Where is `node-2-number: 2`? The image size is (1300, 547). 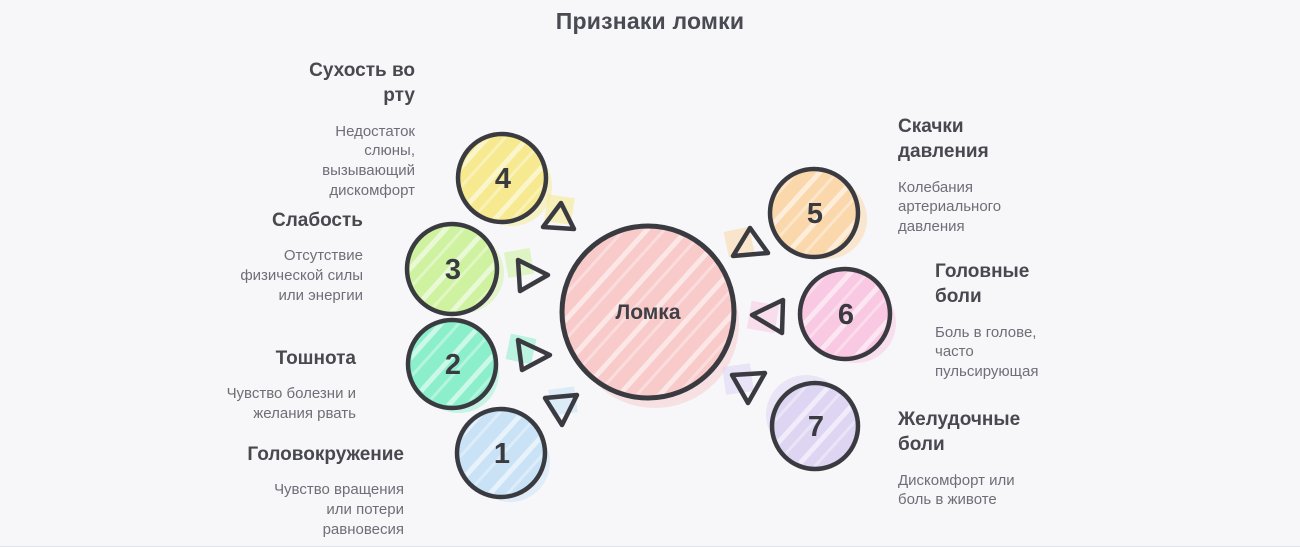
node-2-number: 2 is located at coordinates (453, 365).